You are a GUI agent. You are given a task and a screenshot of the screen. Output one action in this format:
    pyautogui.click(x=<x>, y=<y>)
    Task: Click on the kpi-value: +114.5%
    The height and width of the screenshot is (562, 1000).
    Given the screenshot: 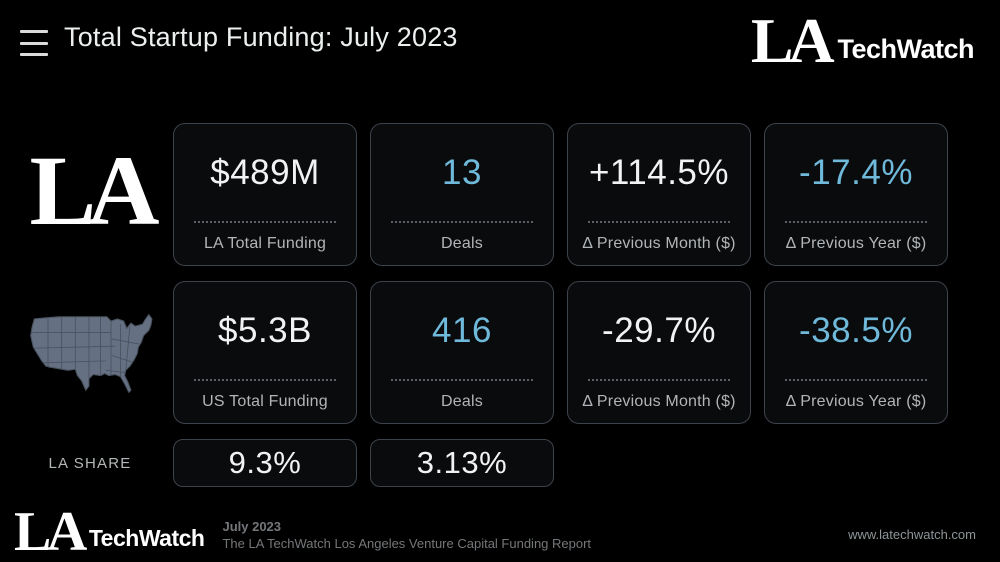 What is the action you would take?
    pyautogui.click(x=659, y=172)
    